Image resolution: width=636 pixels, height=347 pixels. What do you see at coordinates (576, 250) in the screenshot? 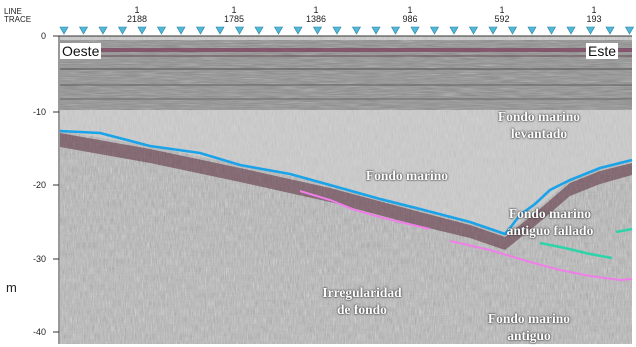
I see `faulted-seafloor-line` at bounding box center [576, 250].